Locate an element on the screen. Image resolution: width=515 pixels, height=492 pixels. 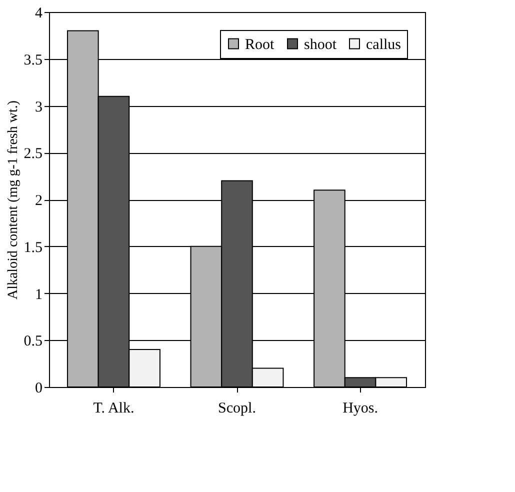
y-tick-label: 2 is located at coordinates (38, 201).